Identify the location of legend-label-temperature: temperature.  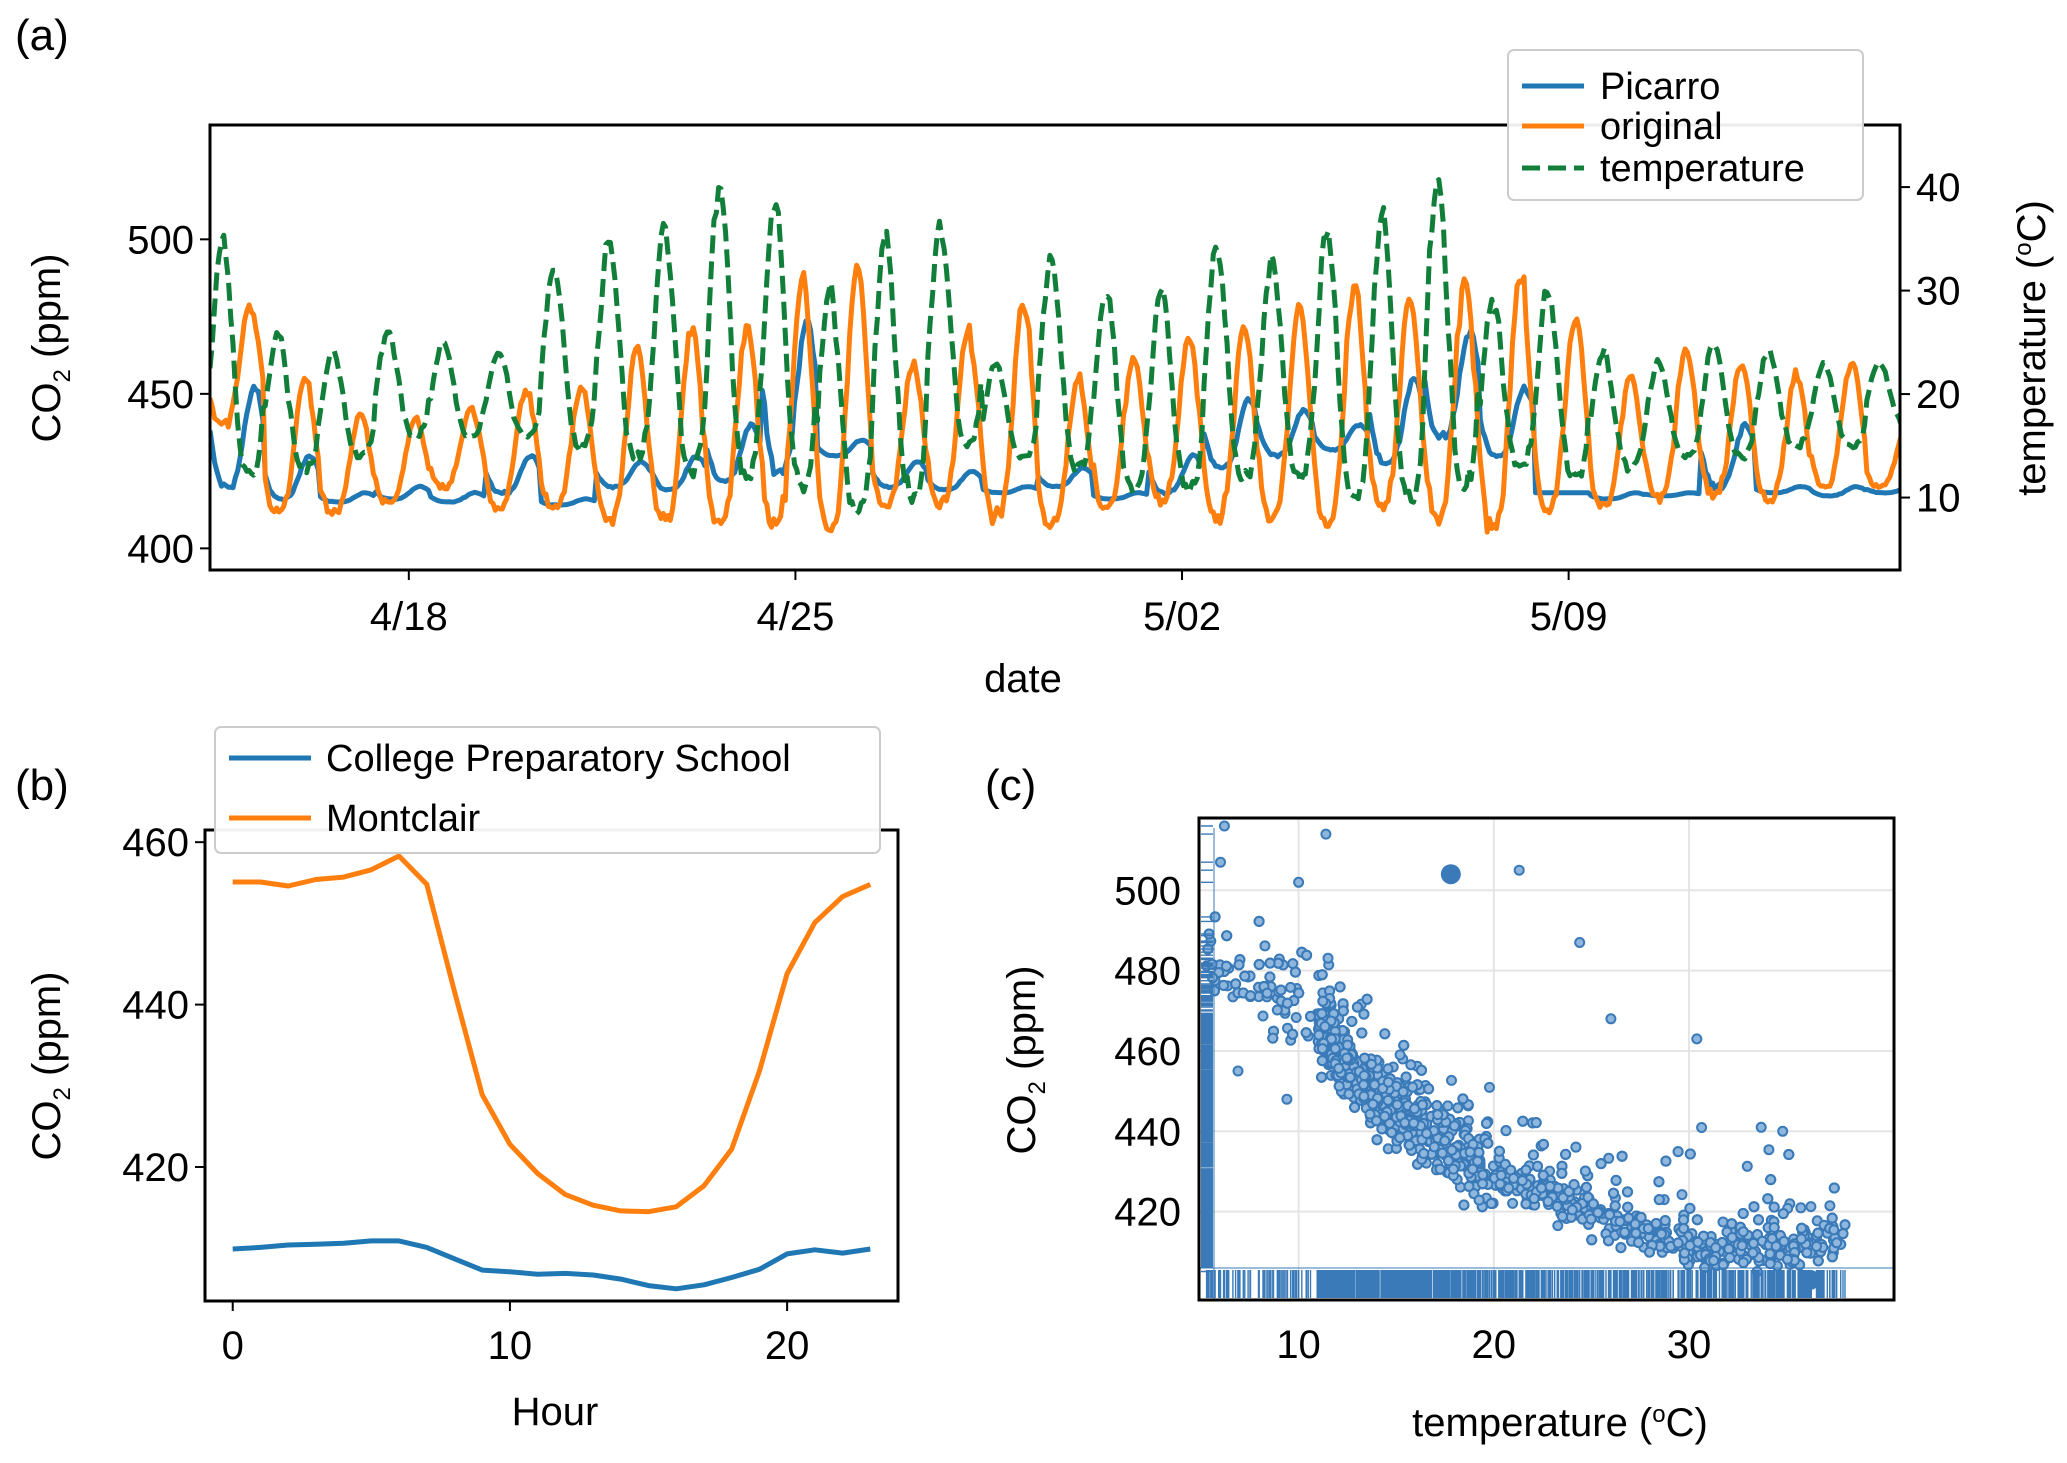
(1702, 169).